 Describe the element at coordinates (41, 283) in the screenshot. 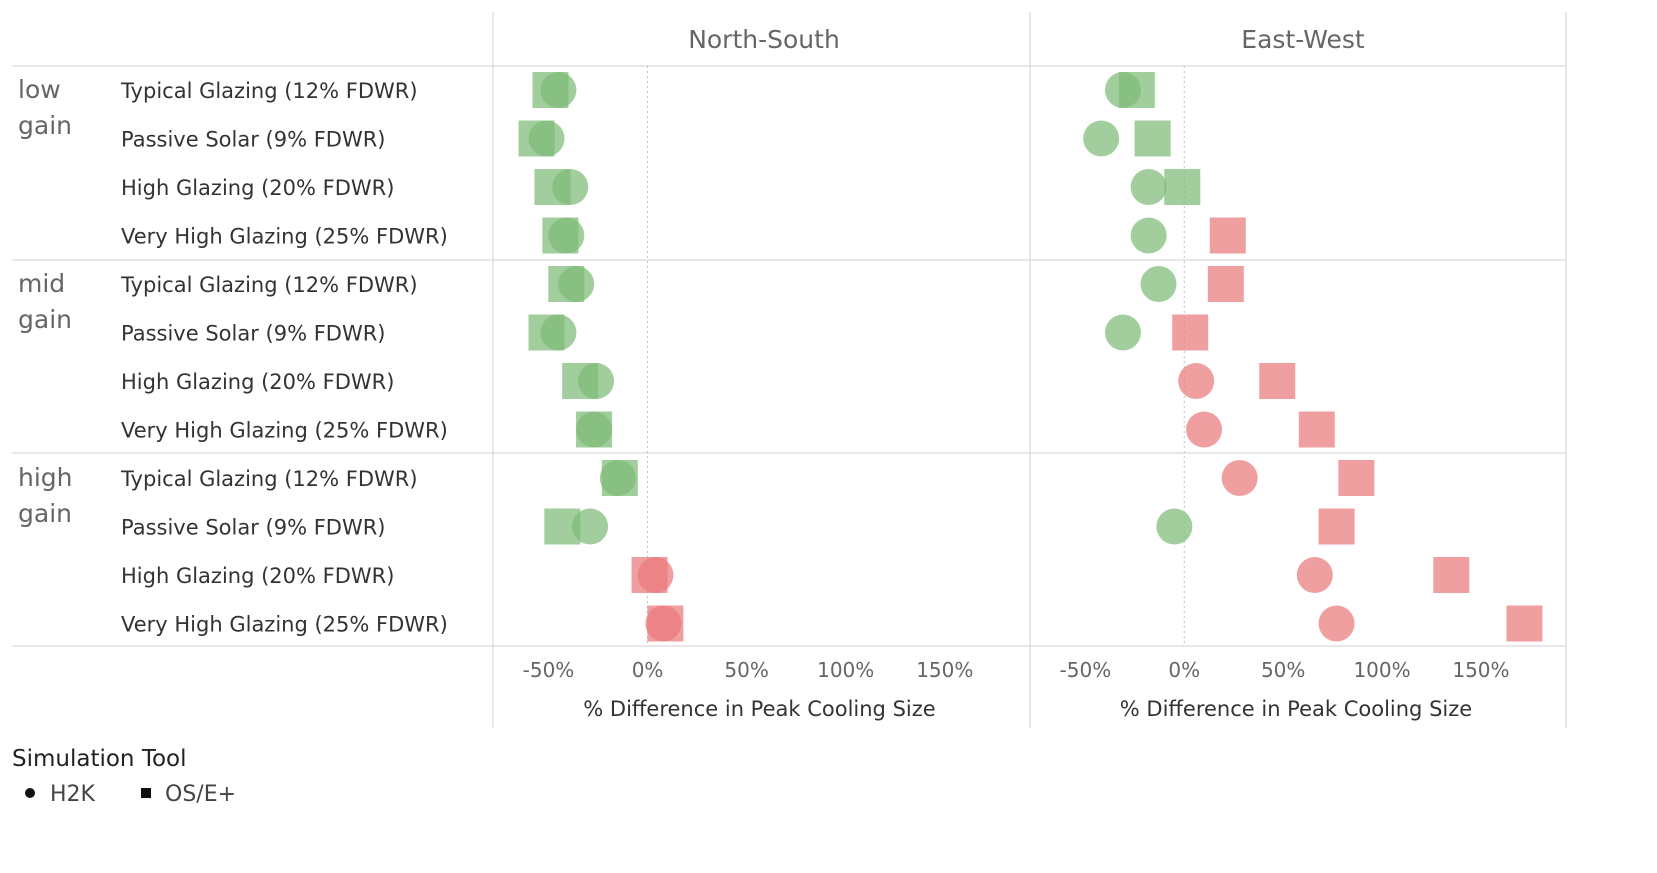

I see `group-label: mid` at that location.